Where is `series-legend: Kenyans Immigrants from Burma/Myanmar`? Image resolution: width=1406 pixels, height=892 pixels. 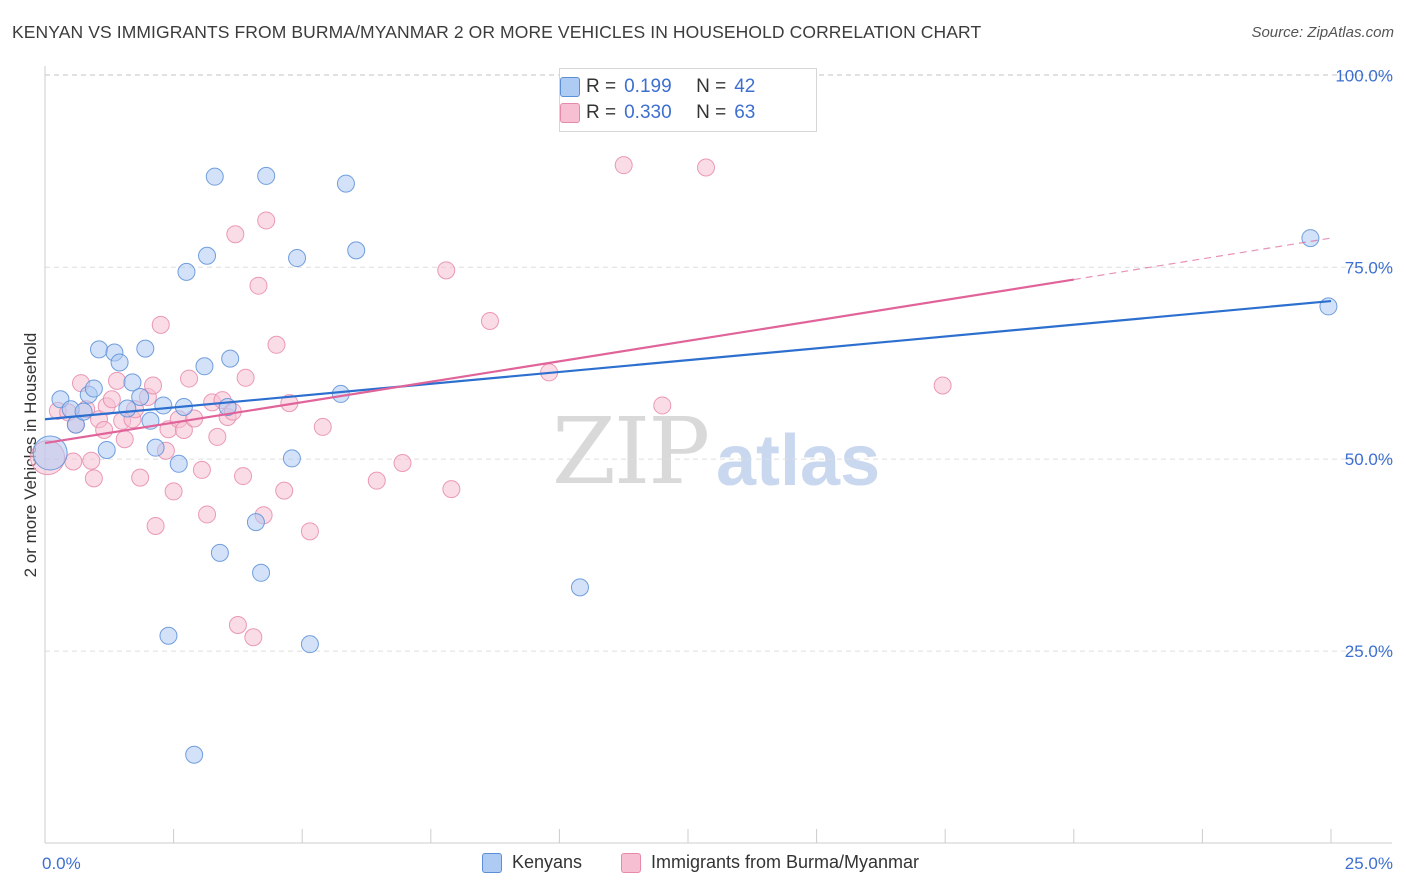 series-legend: Kenyans Immigrants from Burma/Myanmar is located at coordinates (703, 865).